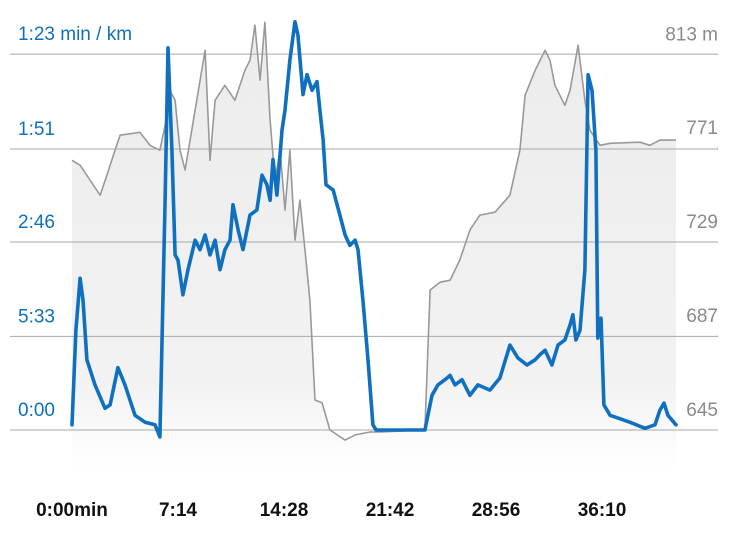 The height and width of the screenshot is (544, 750). I want to click on x-tick-label: 21:42, so click(390, 510).